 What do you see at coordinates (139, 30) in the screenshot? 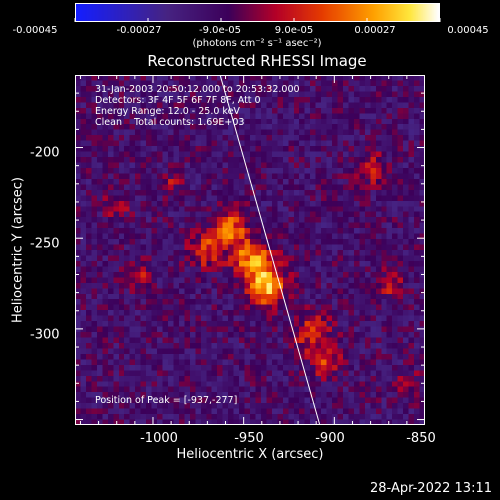
I see `colorbar-tick-label-1: -0.00027` at bounding box center [139, 30].